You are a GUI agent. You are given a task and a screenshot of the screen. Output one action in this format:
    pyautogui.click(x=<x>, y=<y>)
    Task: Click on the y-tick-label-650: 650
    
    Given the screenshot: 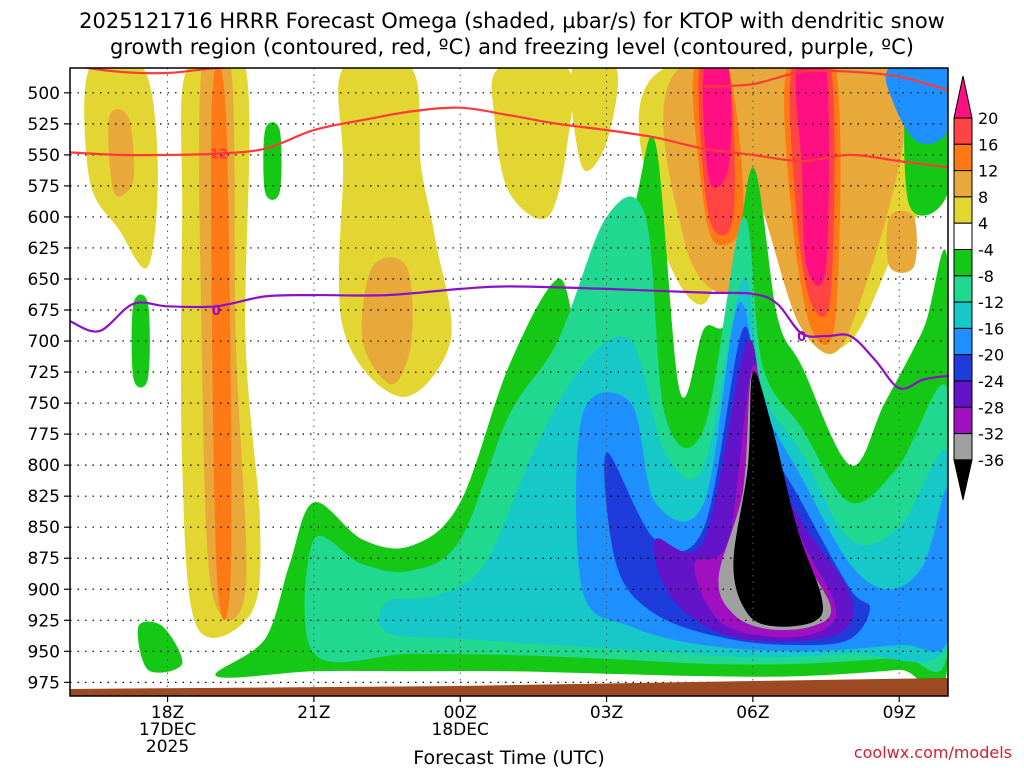 What is the action you would take?
    pyautogui.click(x=44, y=280)
    